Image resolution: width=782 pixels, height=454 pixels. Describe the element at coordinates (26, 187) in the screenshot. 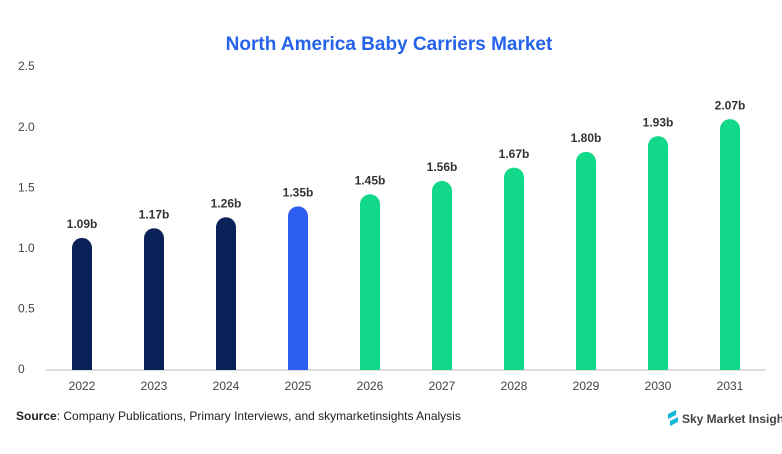

I see `y-tick-label: 1.5` at that location.